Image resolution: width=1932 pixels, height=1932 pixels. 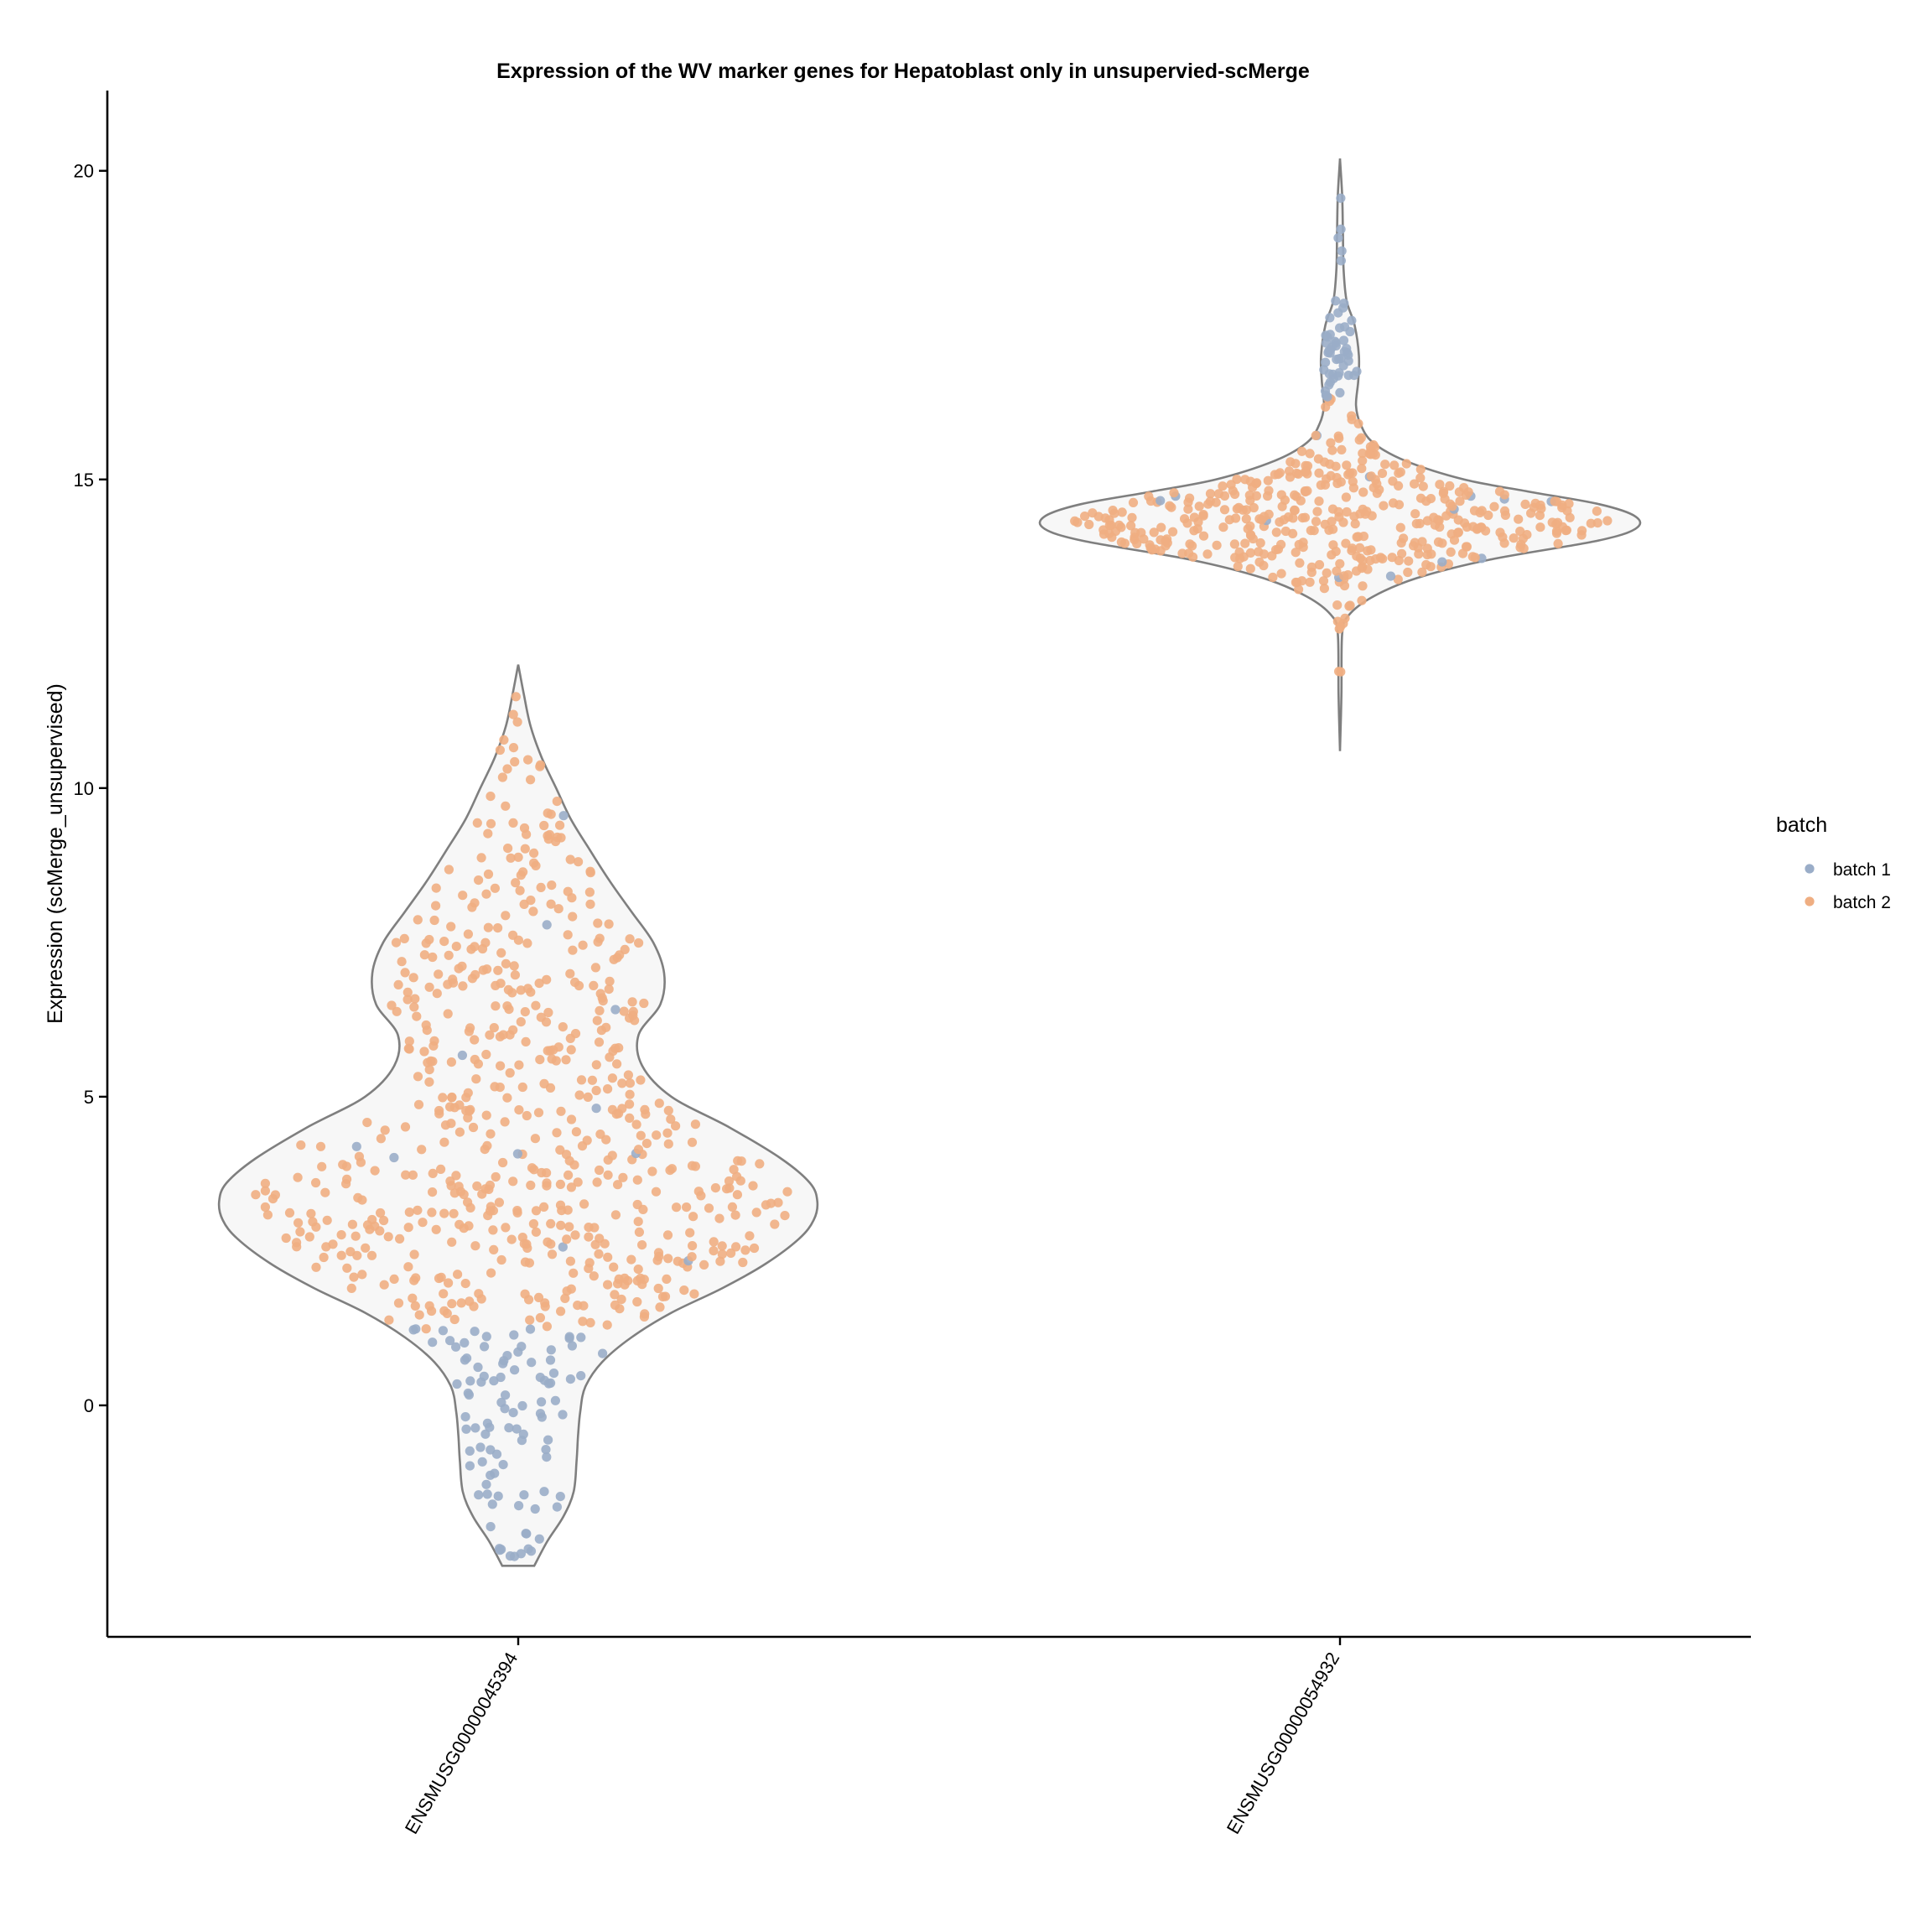 What do you see at coordinates (1340, 454) in the screenshot?
I see `violin-ENSMUSG00000054932` at bounding box center [1340, 454].